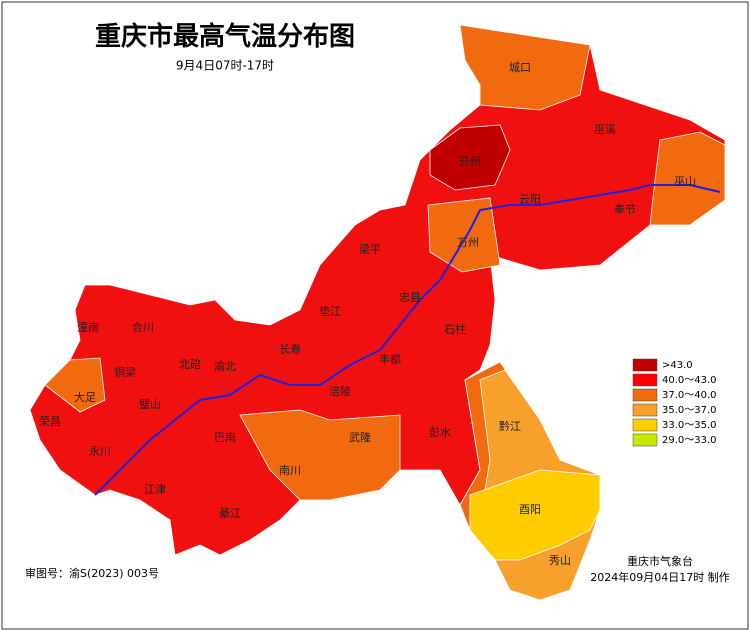 Image resolution: width=750 pixels, height=631 pixels. I want to click on district-label: 永川, so click(100, 451).